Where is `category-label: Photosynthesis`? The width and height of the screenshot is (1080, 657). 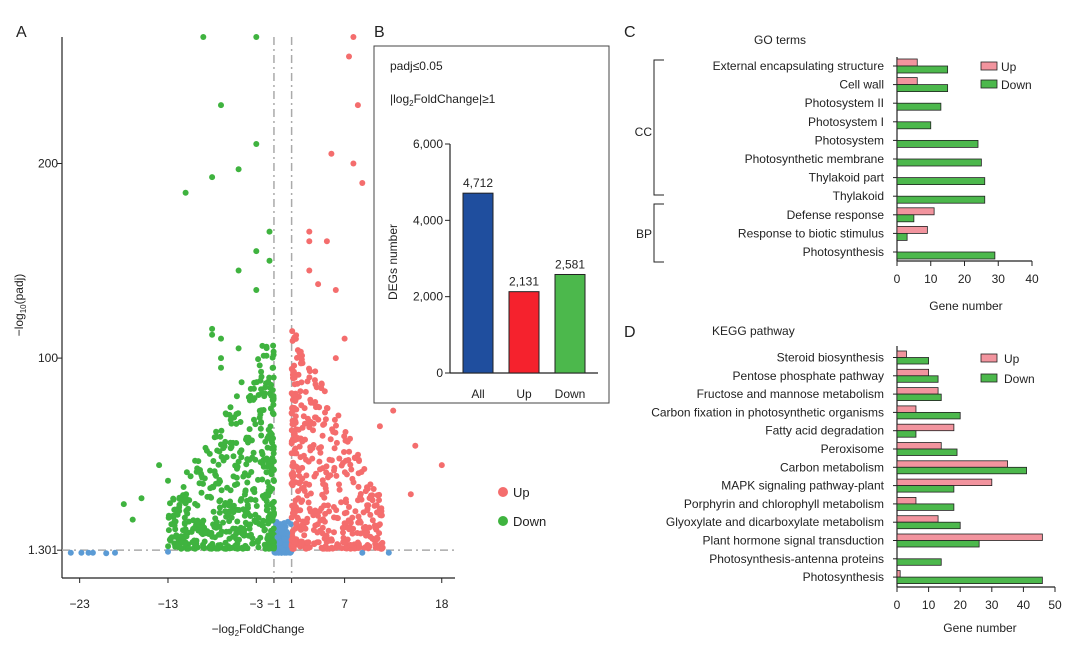
category-label: Photosynthesis is located at coordinates (843, 252).